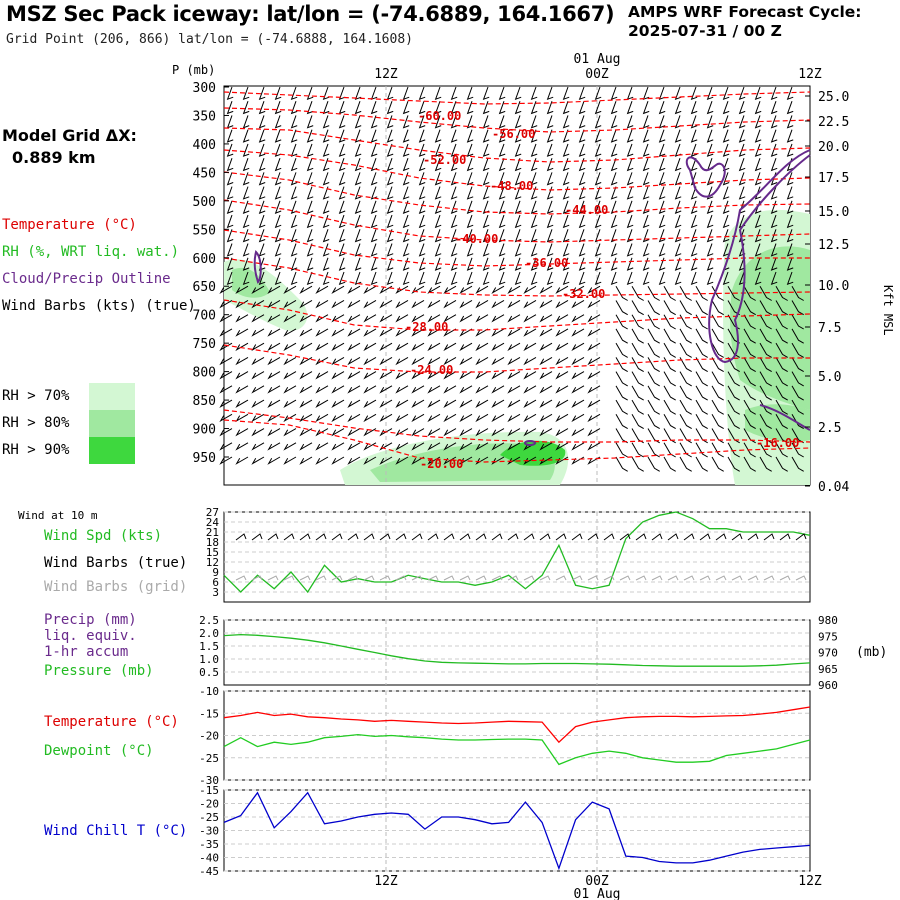 This screenshot has height=900, width=900. I want to click on isotherm-label: -16.00, so click(777, 443).